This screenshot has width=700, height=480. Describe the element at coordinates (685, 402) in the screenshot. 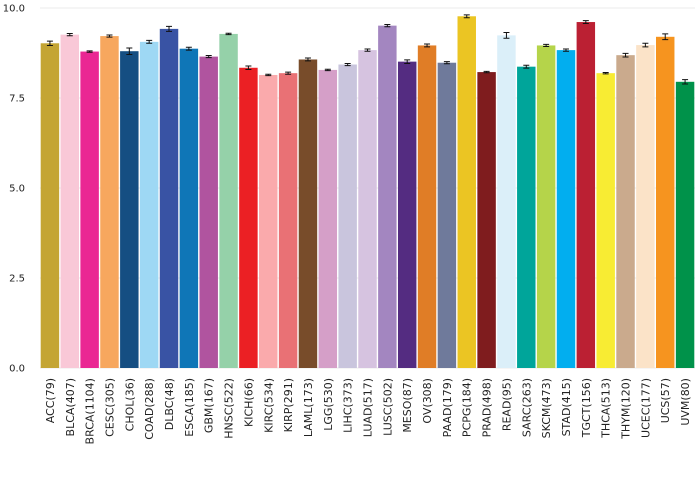

I see `x-tick-label: UVM(80)` at that location.